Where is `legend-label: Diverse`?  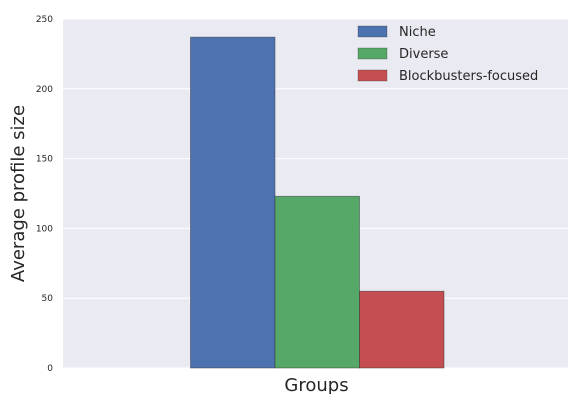
legend-label: Diverse is located at coordinates (423, 54).